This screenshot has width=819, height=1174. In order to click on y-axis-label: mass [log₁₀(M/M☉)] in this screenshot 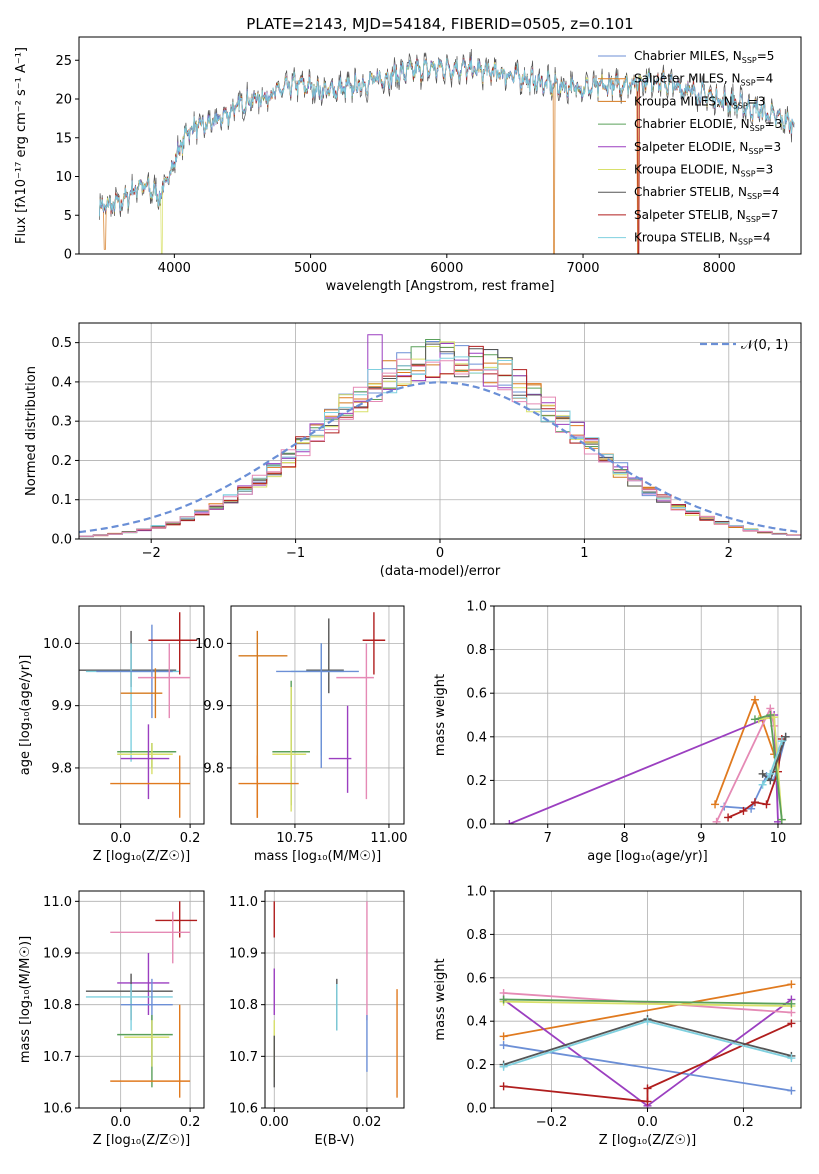, I will do `click(25, 999)`.